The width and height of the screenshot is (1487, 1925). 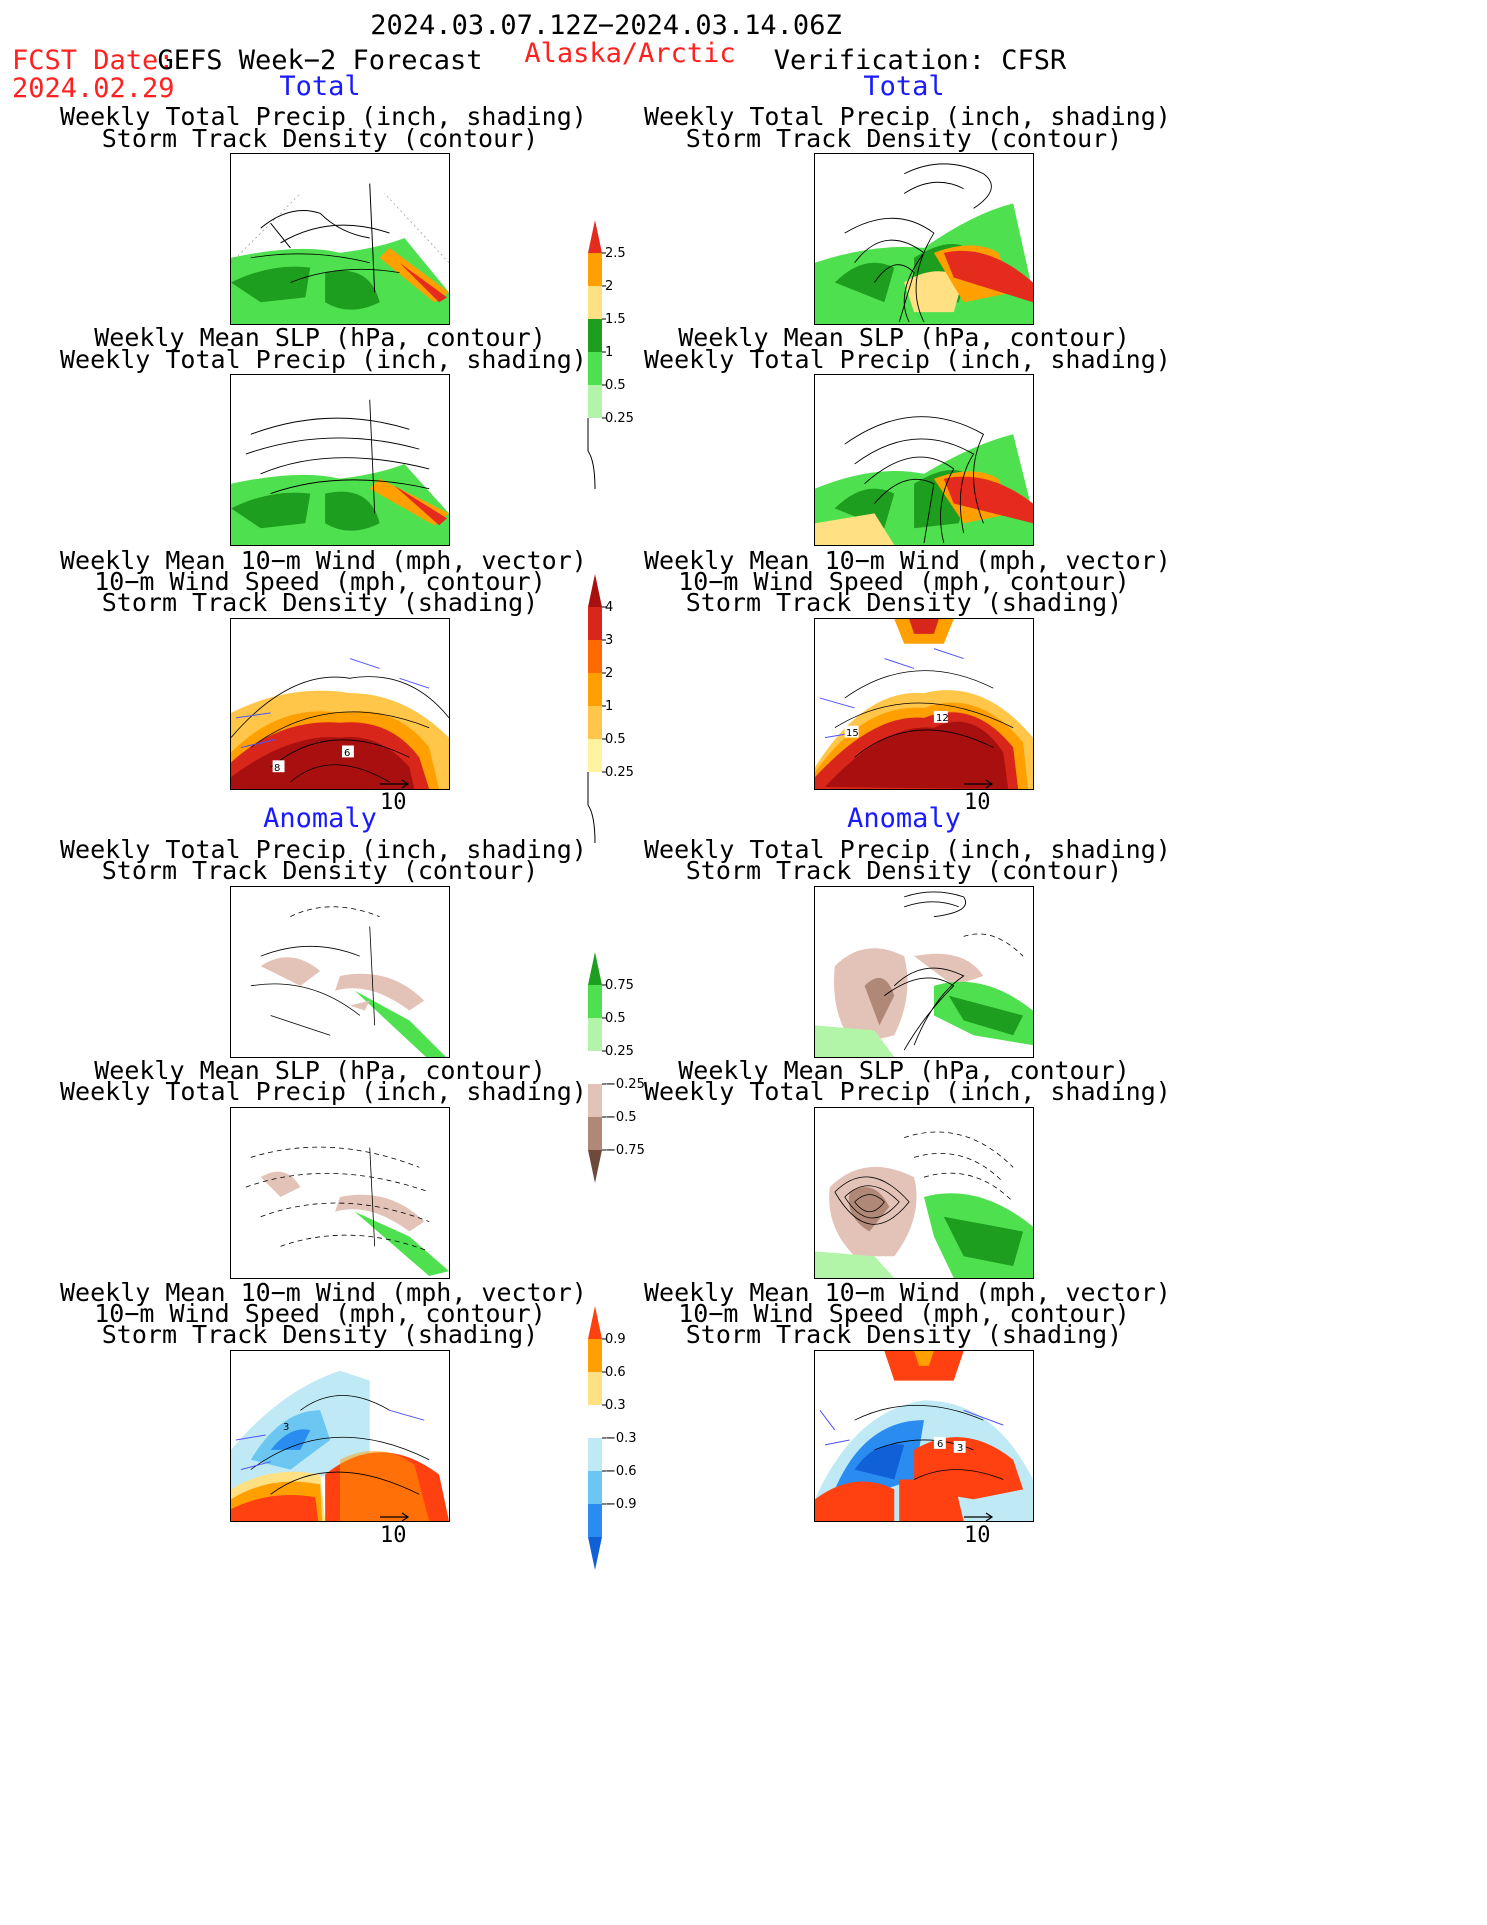 What do you see at coordinates (615, 1372) in the screenshot?
I see `colorbar-tick-label: 0.6` at bounding box center [615, 1372].